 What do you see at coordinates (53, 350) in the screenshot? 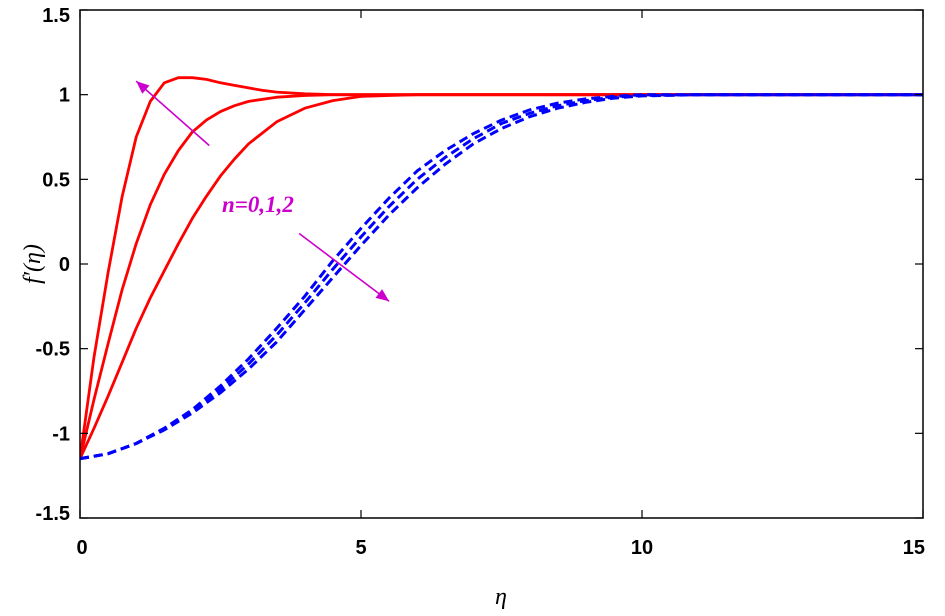
I see `y-tick-label: -0.5` at bounding box center [53, 350].